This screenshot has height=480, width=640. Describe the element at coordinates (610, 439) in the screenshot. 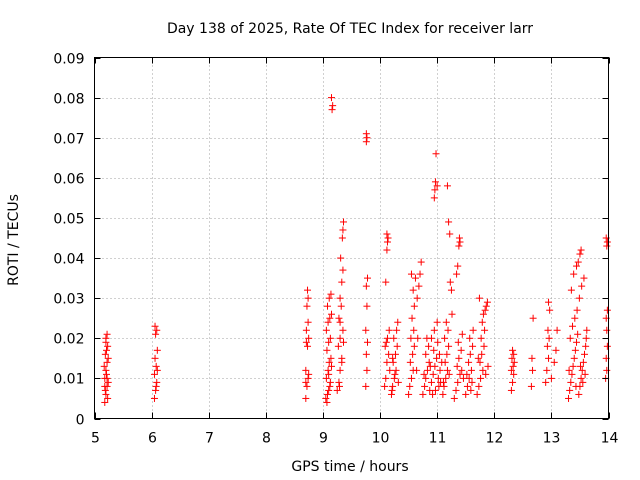

I see `x-tick-label: 14` at that location.